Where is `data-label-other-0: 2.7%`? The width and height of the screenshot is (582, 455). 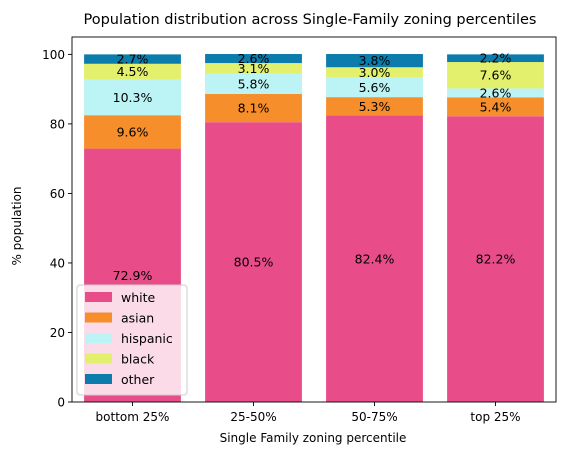 data-label-other-0: 2.7% is located at coordinates (133, 59).